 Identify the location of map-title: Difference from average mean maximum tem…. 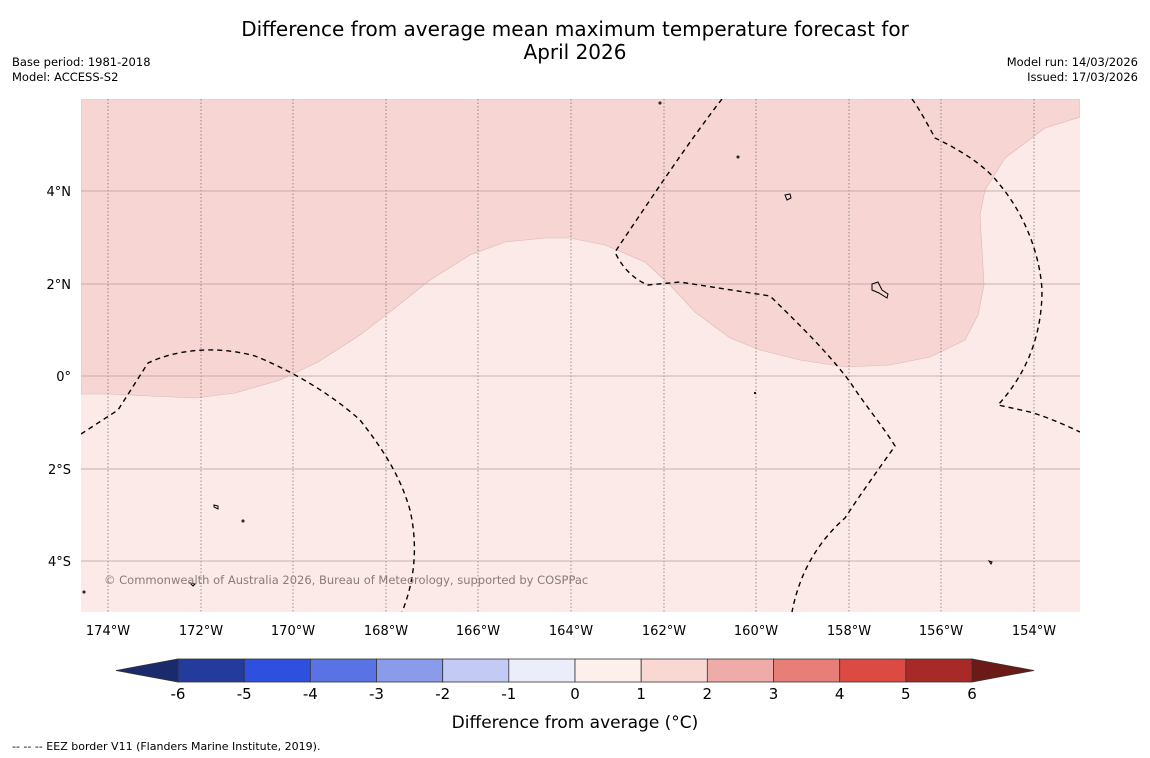
(575, 41).